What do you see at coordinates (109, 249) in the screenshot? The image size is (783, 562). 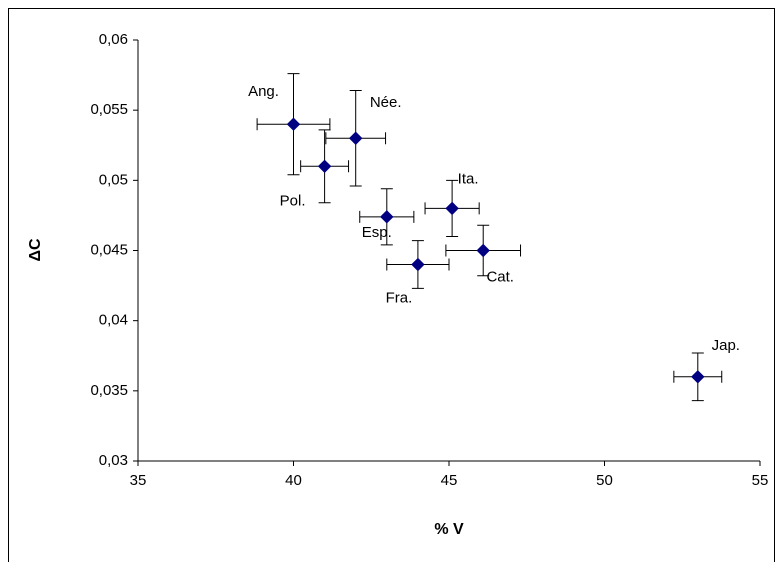 I see `y-tick-label: 0,045` at bounding box center [109, 249].